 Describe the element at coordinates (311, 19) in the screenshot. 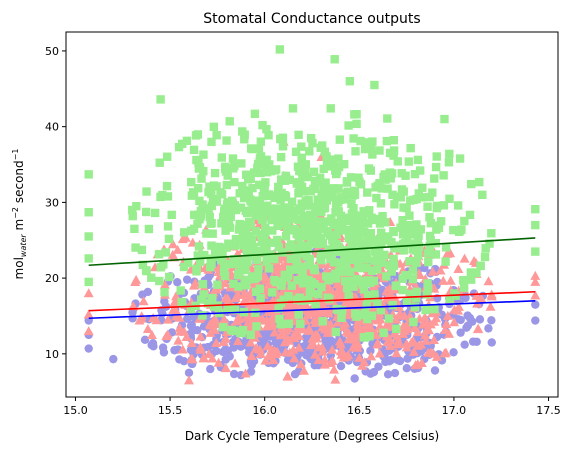

I see `chart-title: Stomatal Conductance outputs` at that location.